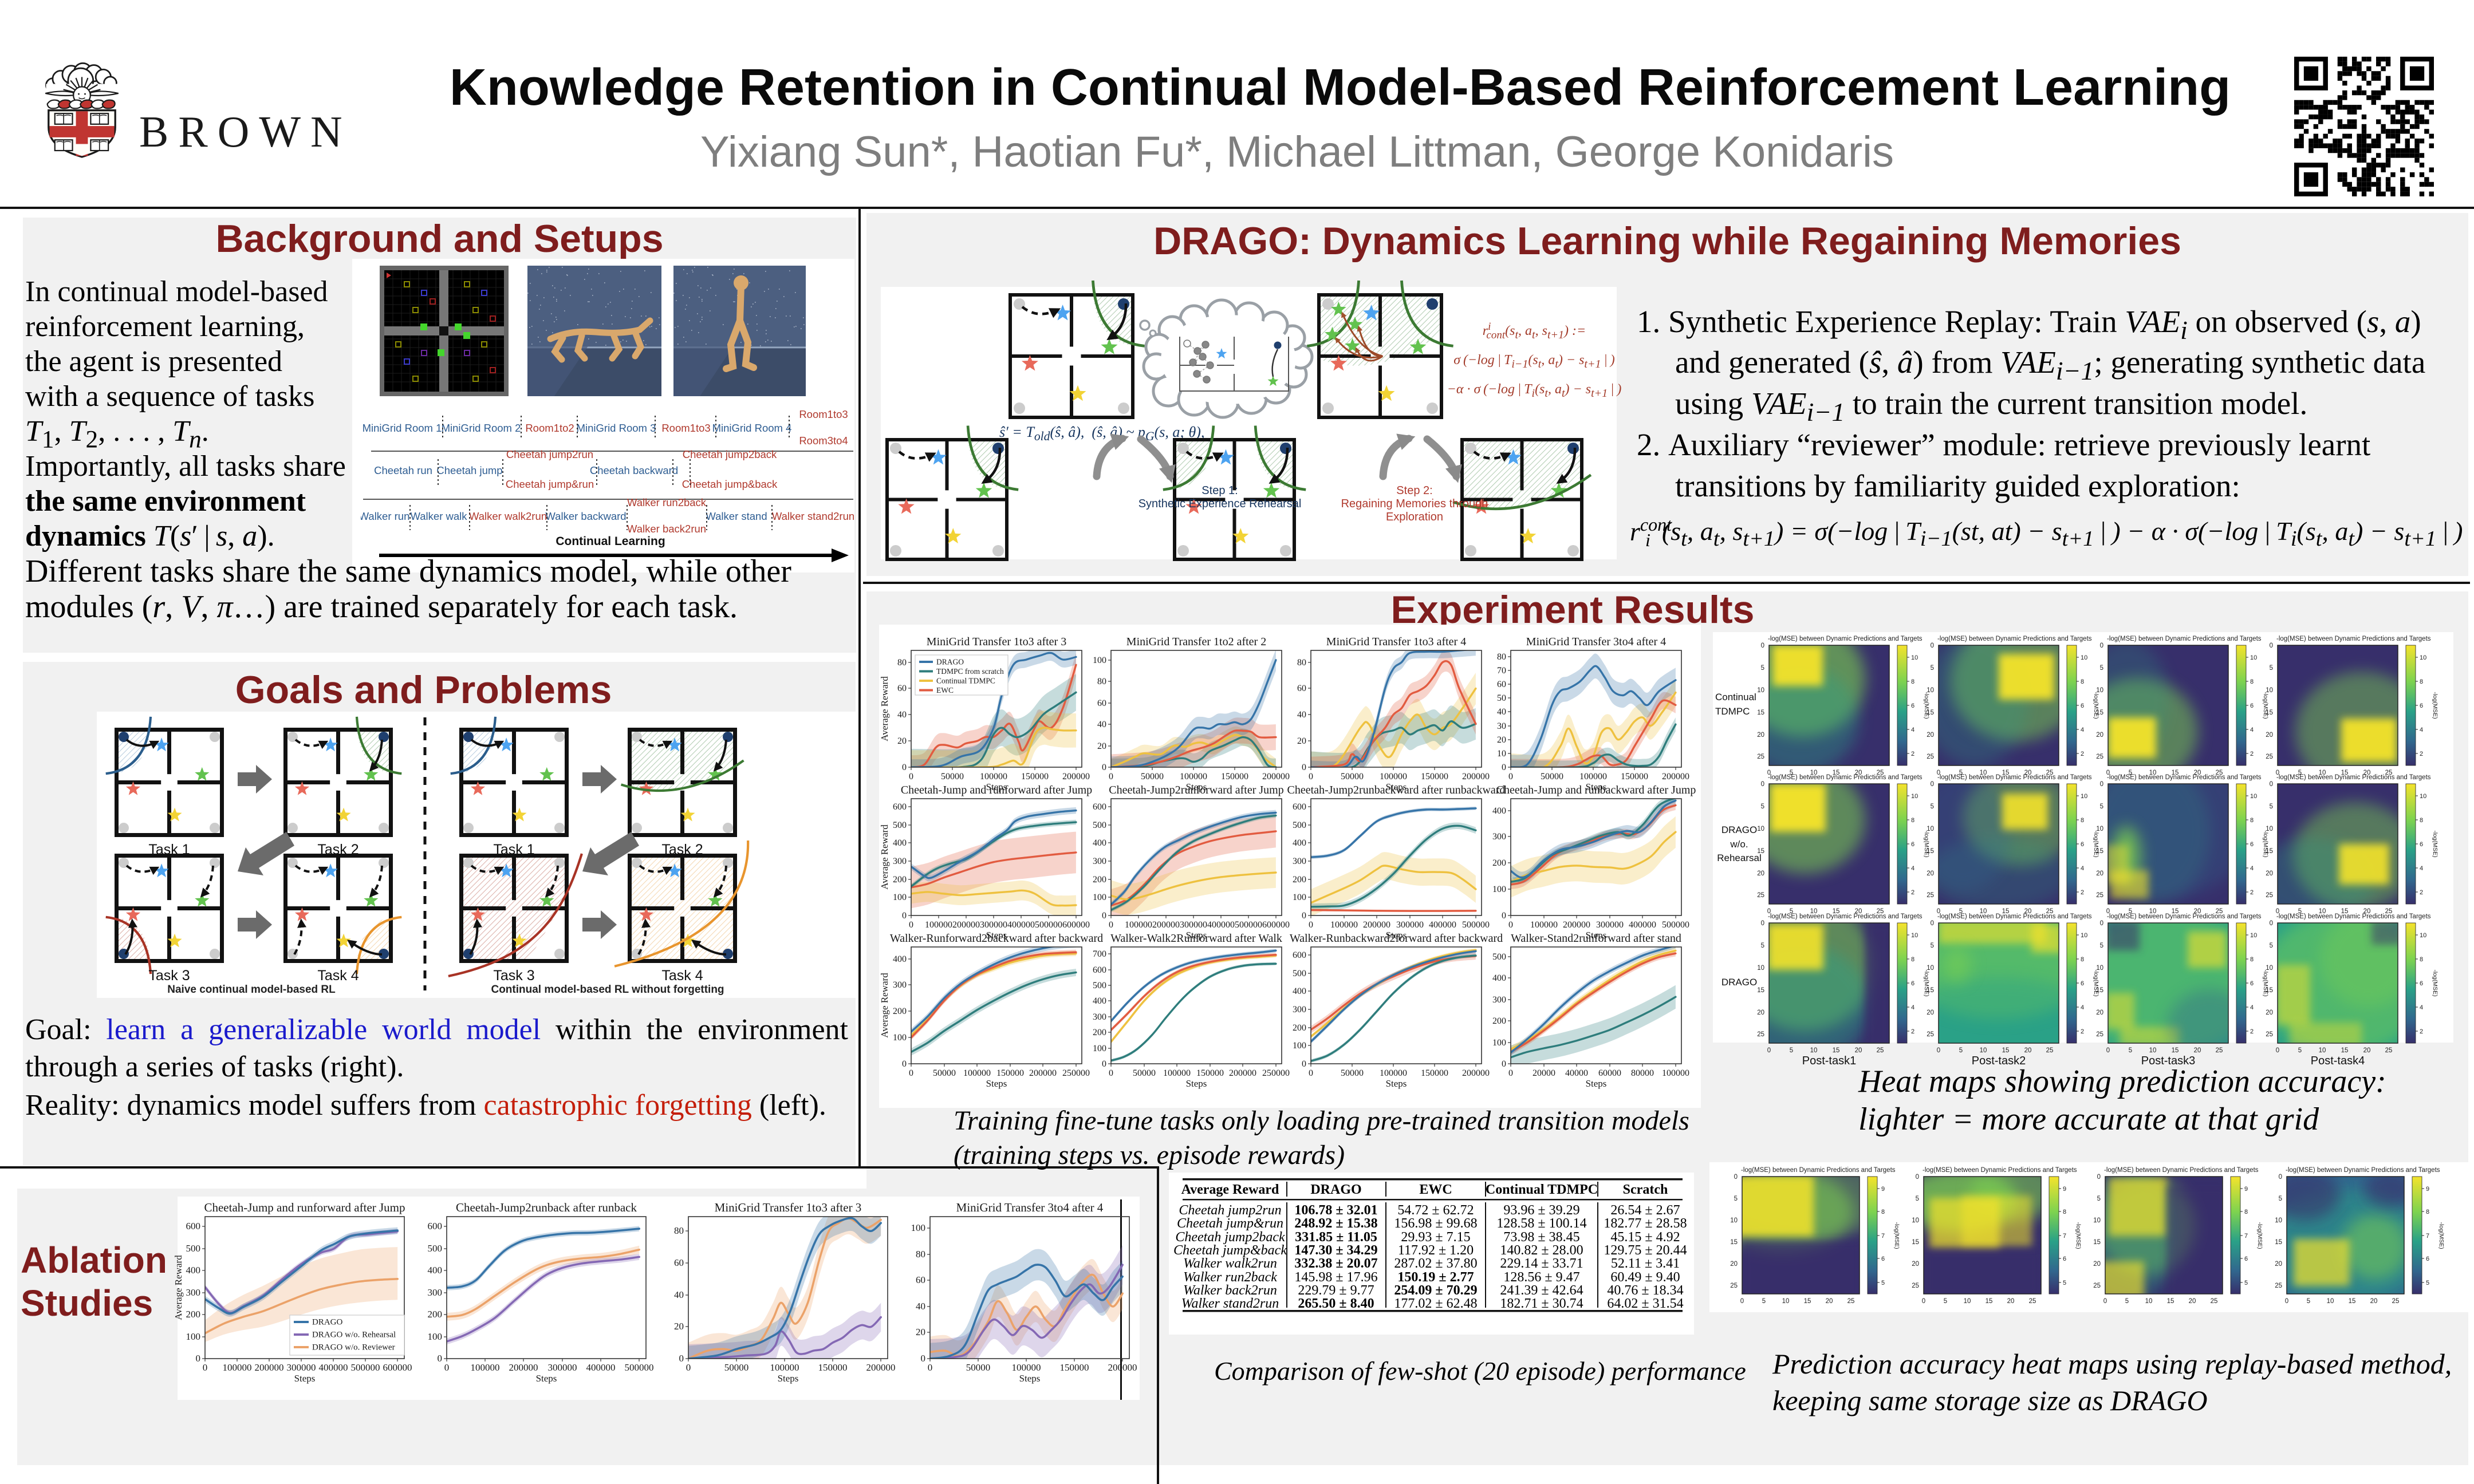  What do you see at coordinates (1076, 1073) in the screenshot?
I see `svg-text: 250000` at bounding box center [1076, 1073].